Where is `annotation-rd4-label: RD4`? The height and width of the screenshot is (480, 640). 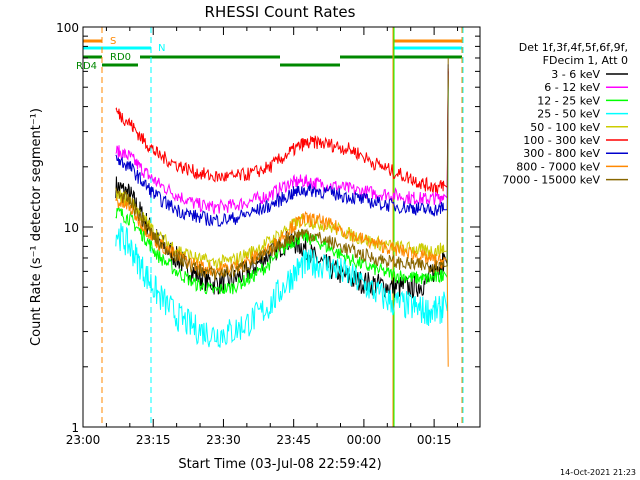 annotation-rd4-label: RD4 is located at coordinates (86, 66).